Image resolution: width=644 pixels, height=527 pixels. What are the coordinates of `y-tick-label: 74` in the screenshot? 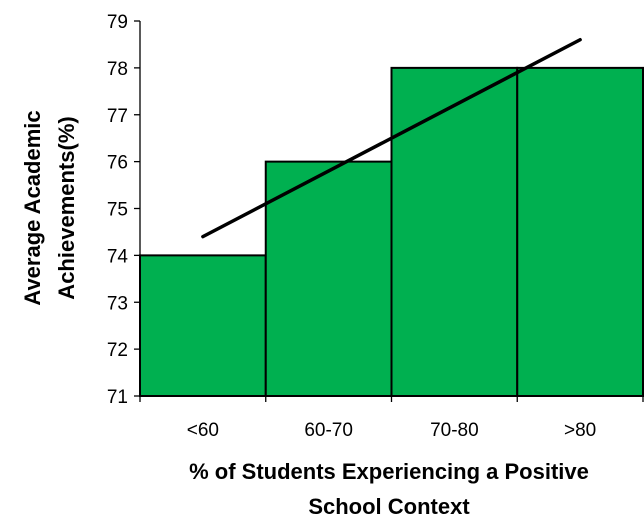 It's located at (118, 256).